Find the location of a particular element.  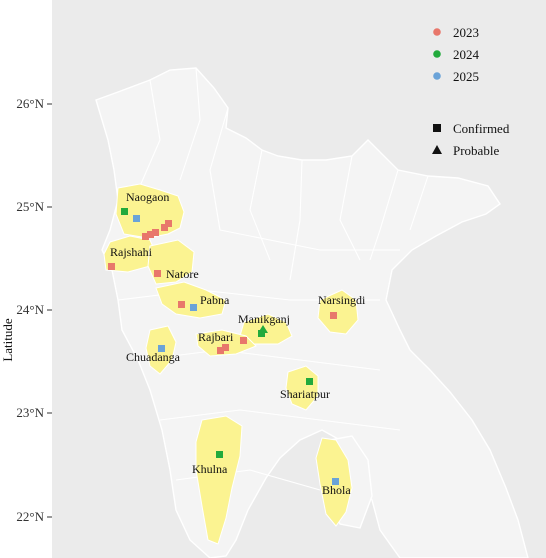

legend-years: 2023 2024 2025 is located at coordinates (456, 54).